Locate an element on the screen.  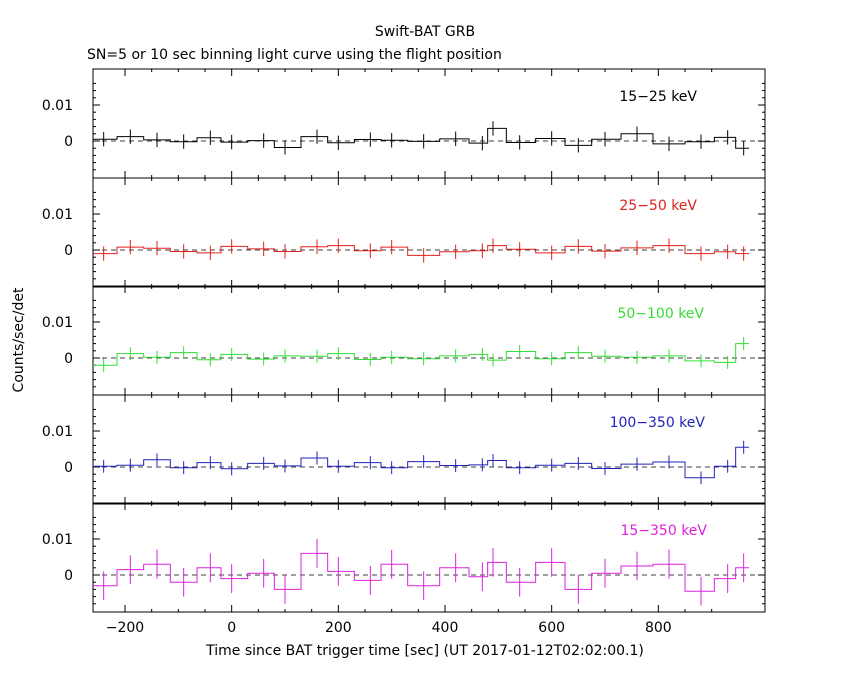
panel-4: 0 0.01 100−350 keV is located at coordinates (404, 449).